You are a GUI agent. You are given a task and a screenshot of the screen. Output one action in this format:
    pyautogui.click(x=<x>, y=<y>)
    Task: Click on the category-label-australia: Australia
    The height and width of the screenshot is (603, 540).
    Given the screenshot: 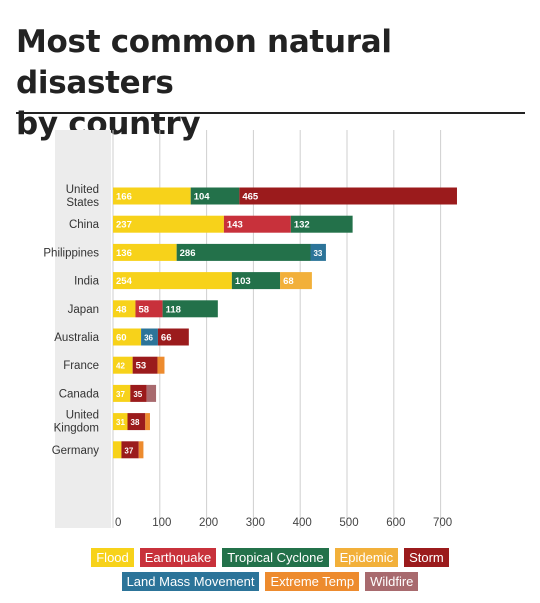 What is the action you would take?
    pyautogui.click(x=76, y=338)
    